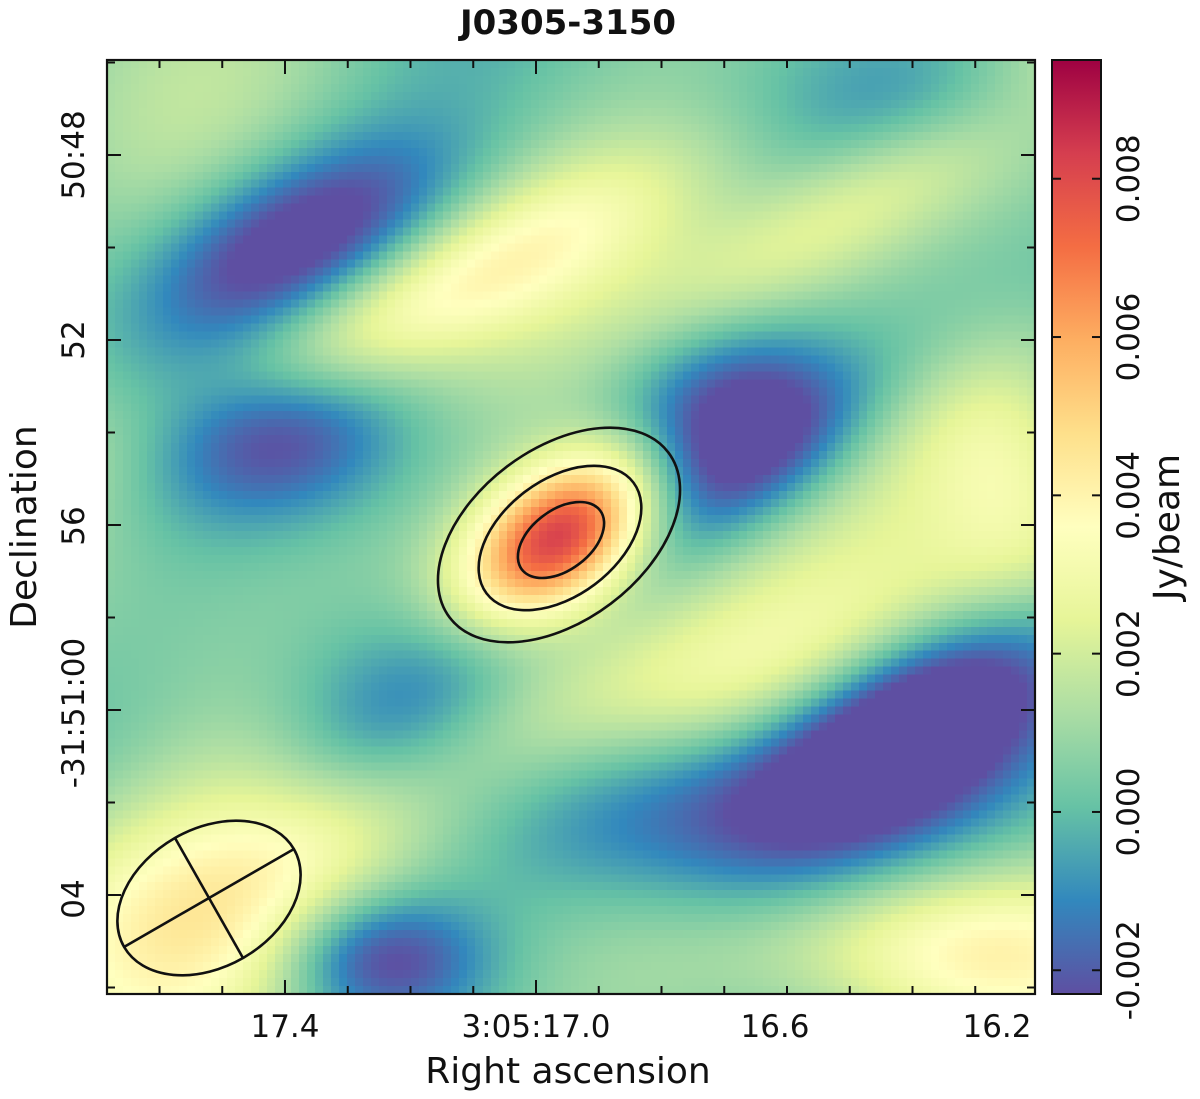 This screenshot has height=1099, width=1200. Describe the element at coordinates (74, 339) in the screenshot. I see `y-tick-label: 52` at that location.